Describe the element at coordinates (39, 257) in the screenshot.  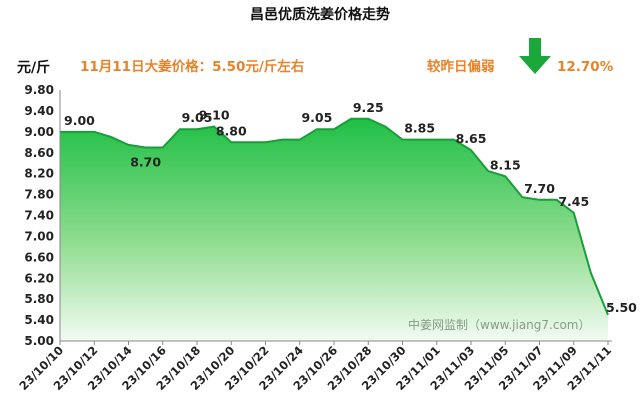
I see `y-tick-label: 6.60` at that location.